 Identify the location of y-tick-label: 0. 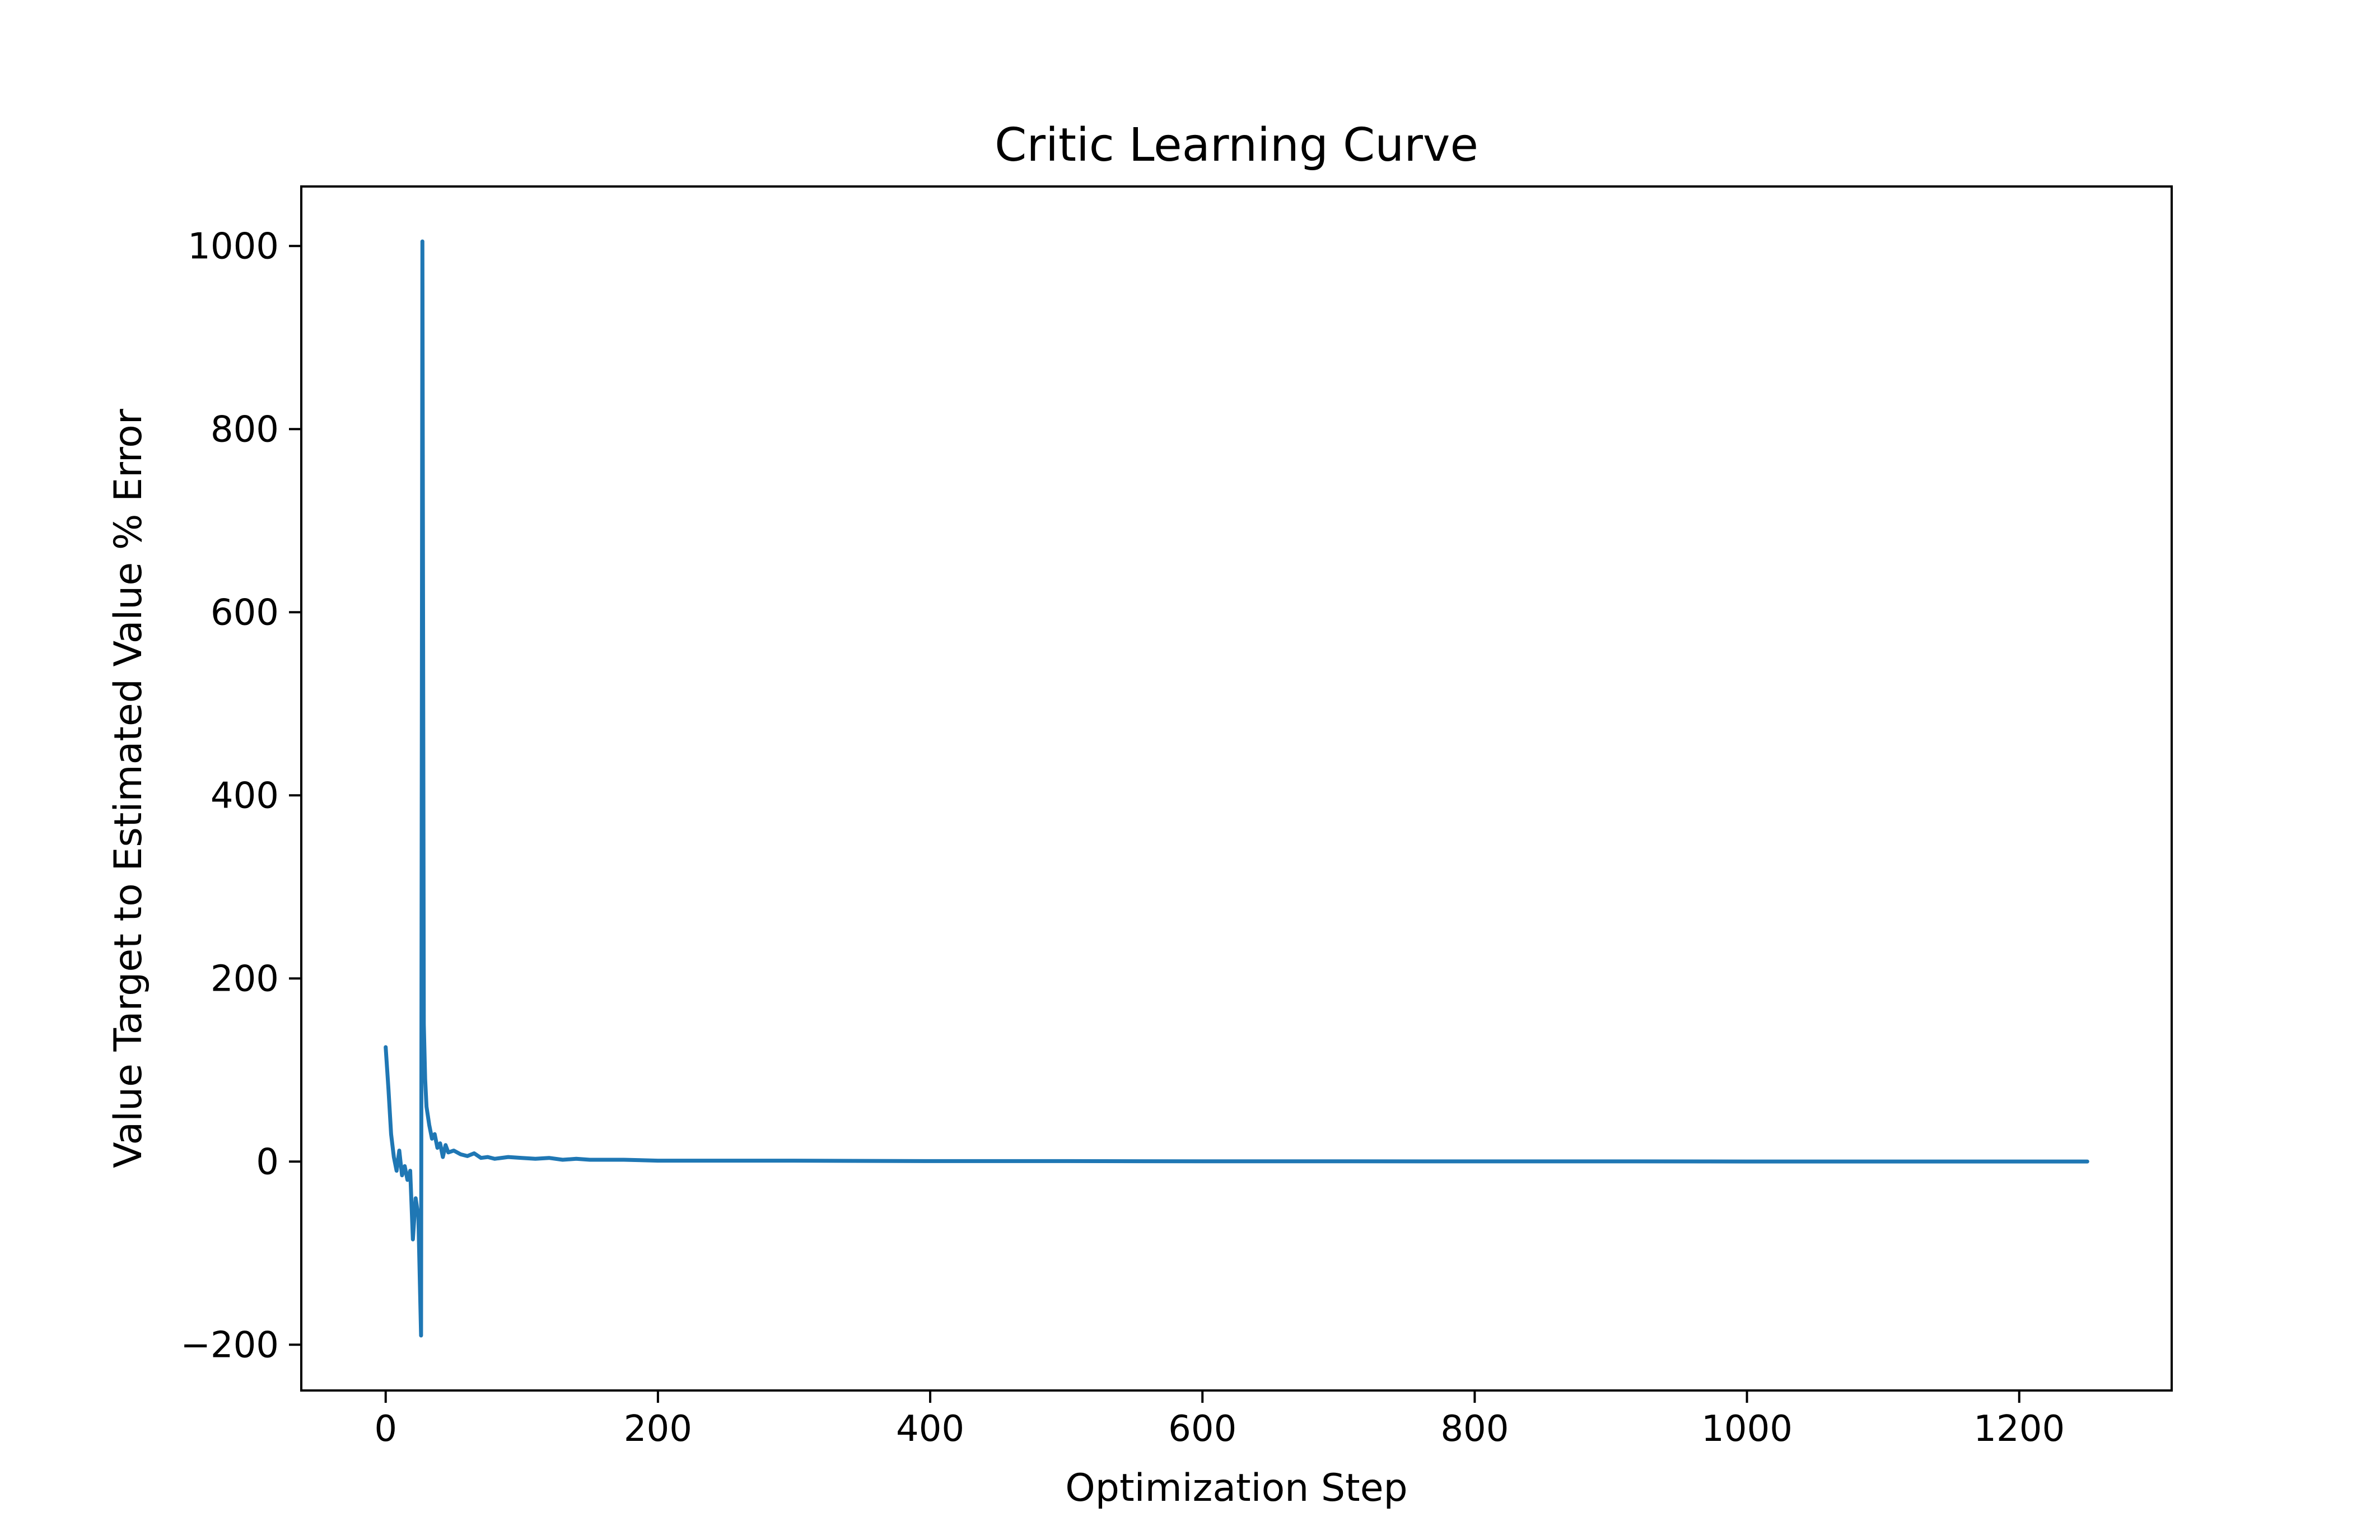
(268, 1162).